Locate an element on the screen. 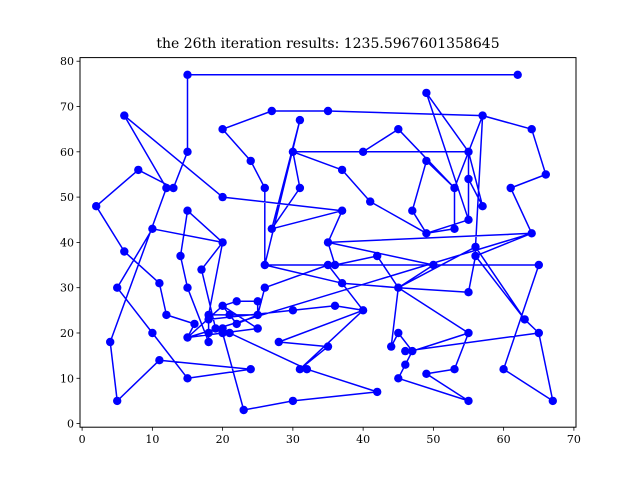 Image resolution: width=640 pixels, height=485 pixels. y-tick-label: 40 is located at coordinates (67, 242).